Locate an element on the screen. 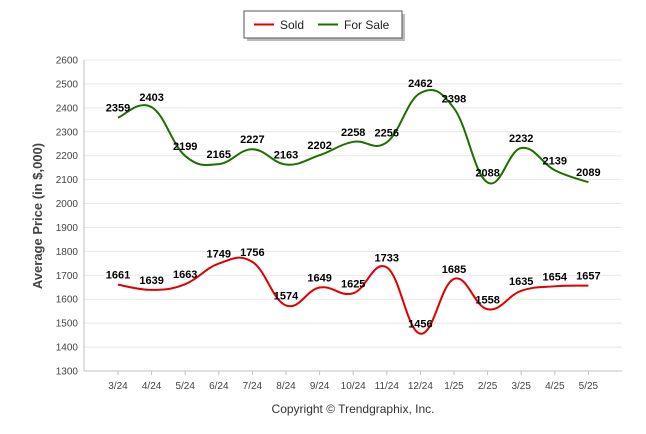  x-tick-label: 2/25 is located at coordinates (488, 386).